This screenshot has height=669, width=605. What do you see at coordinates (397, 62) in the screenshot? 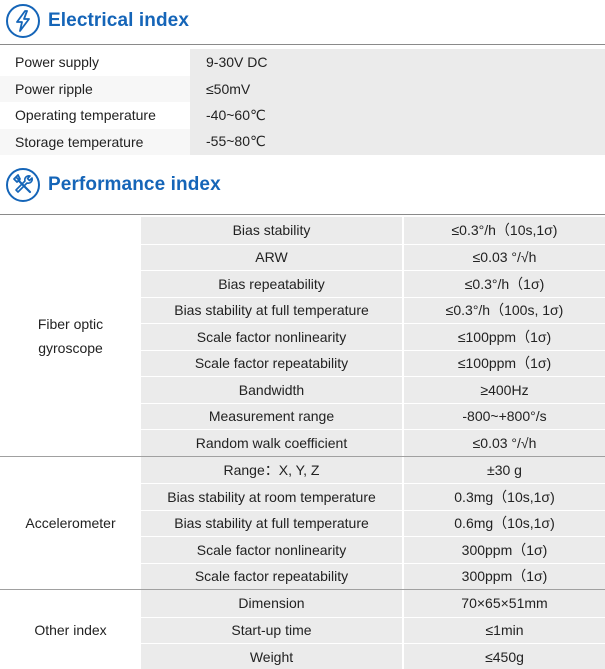
I see `param-value: 9-30V DC` at bounding box center [397, 62].